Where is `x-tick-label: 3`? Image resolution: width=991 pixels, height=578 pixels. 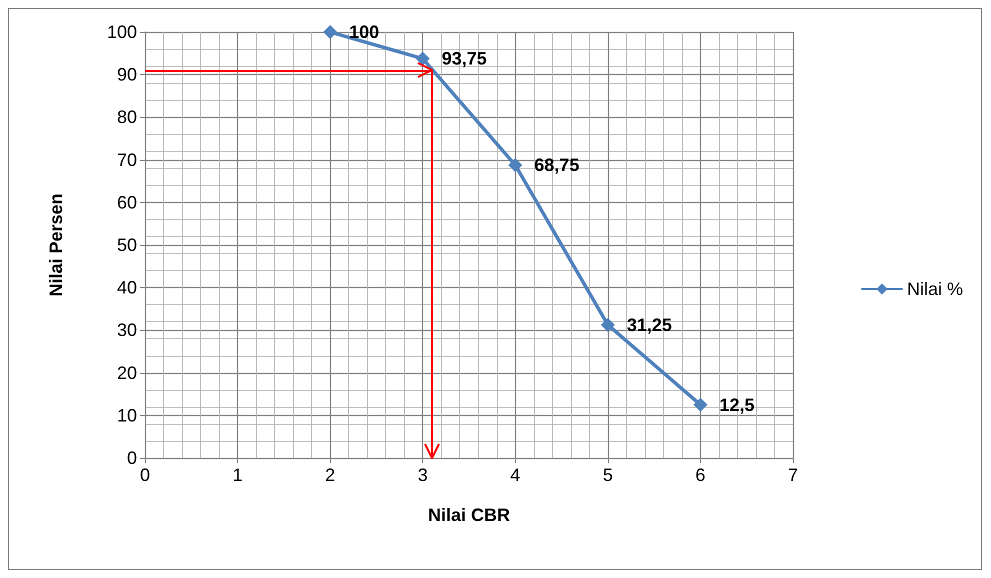
x-tick-label: 3 is located at coordinates (423, 475).